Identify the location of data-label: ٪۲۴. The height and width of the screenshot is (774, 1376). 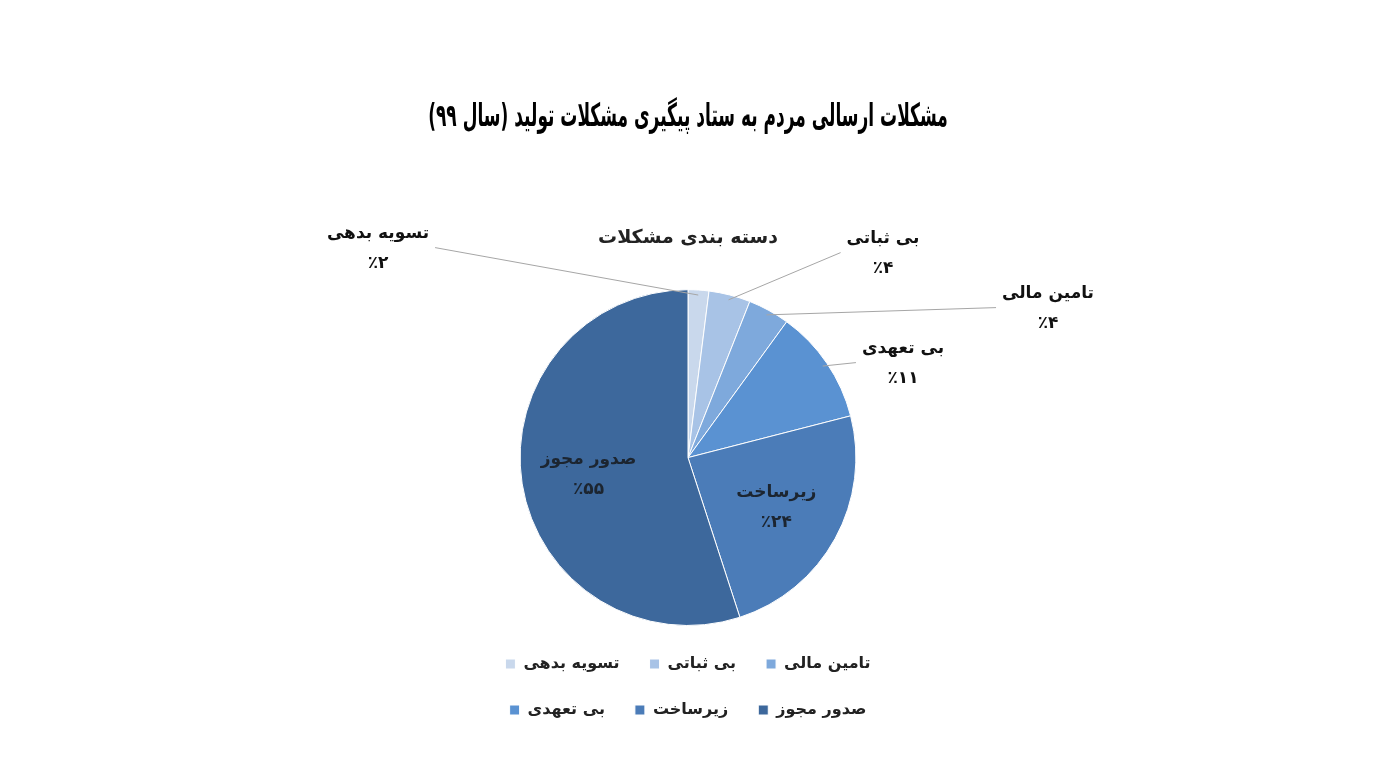
(776, 520).